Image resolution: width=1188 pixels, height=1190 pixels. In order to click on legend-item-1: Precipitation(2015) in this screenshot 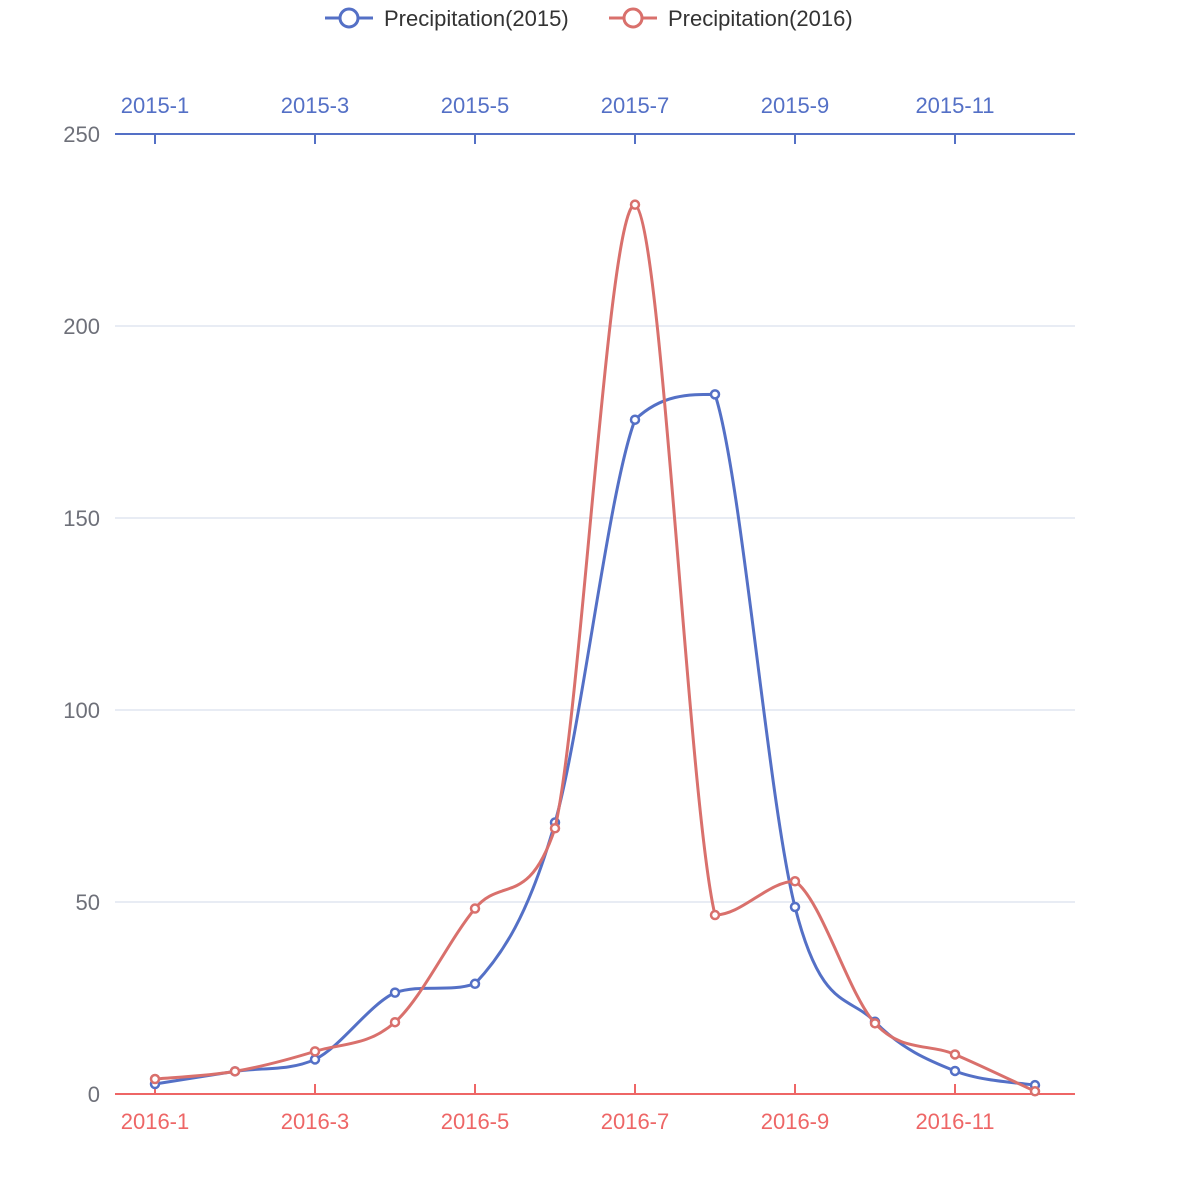, I will do `click(447, 18)`.